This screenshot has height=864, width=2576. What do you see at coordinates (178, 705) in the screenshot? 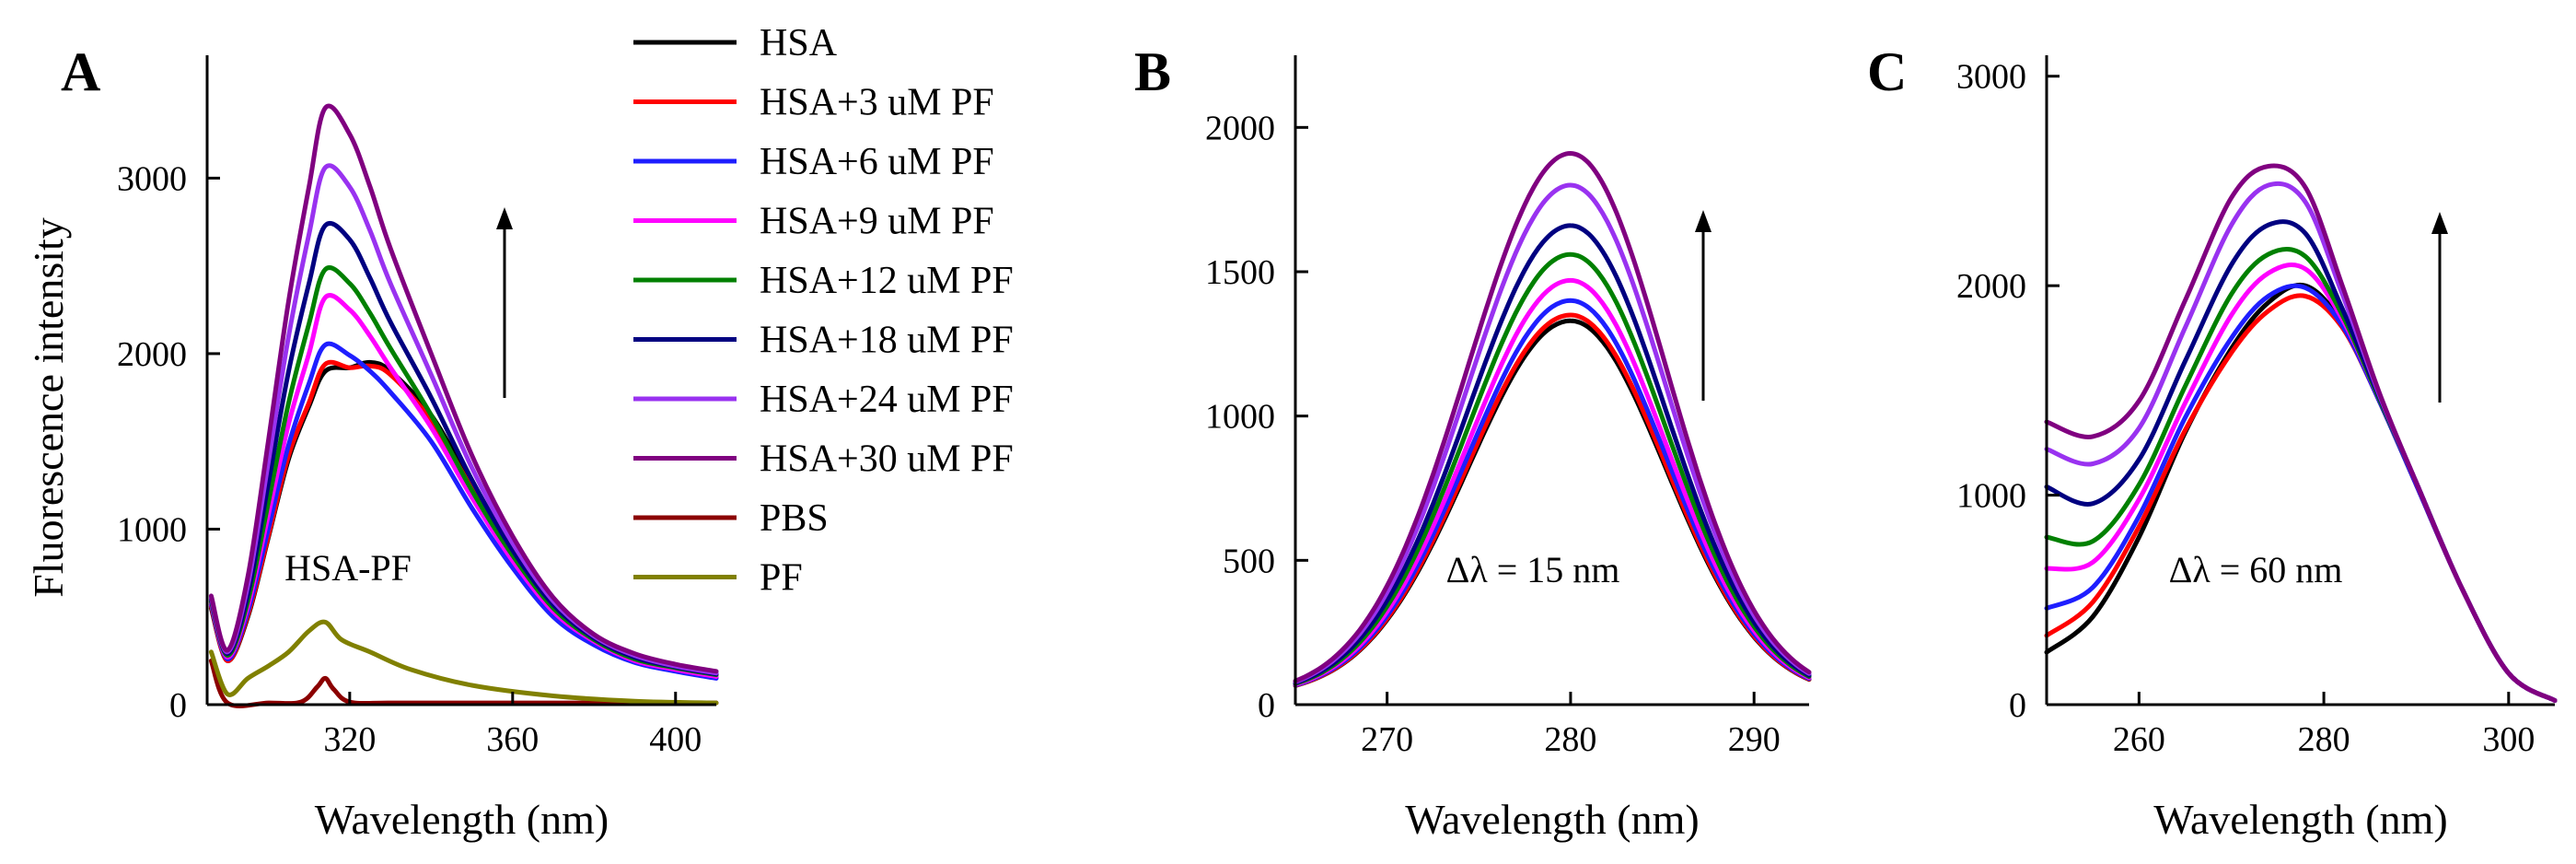
I see `panel-a-y-tick-label: 0` at bounding box center [178, 705].